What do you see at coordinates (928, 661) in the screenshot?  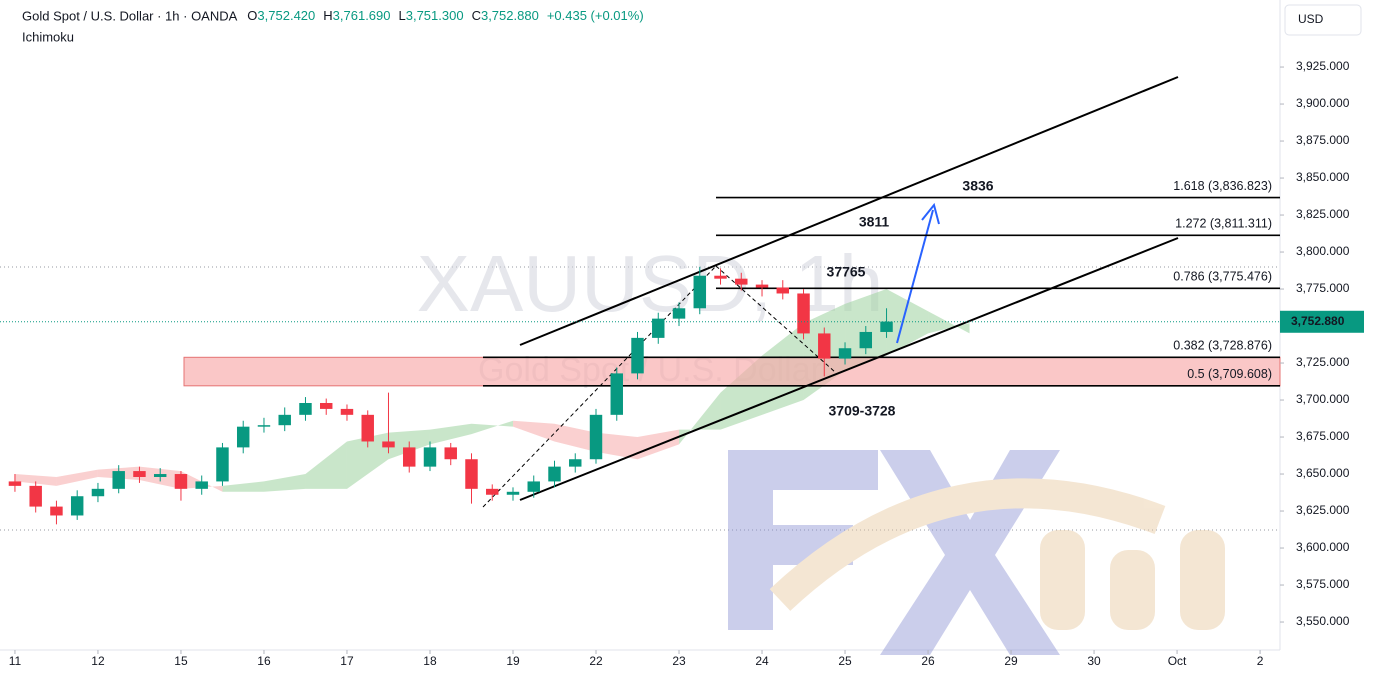 I see `x-tick-label: 26` at bounding box center [928, 661].